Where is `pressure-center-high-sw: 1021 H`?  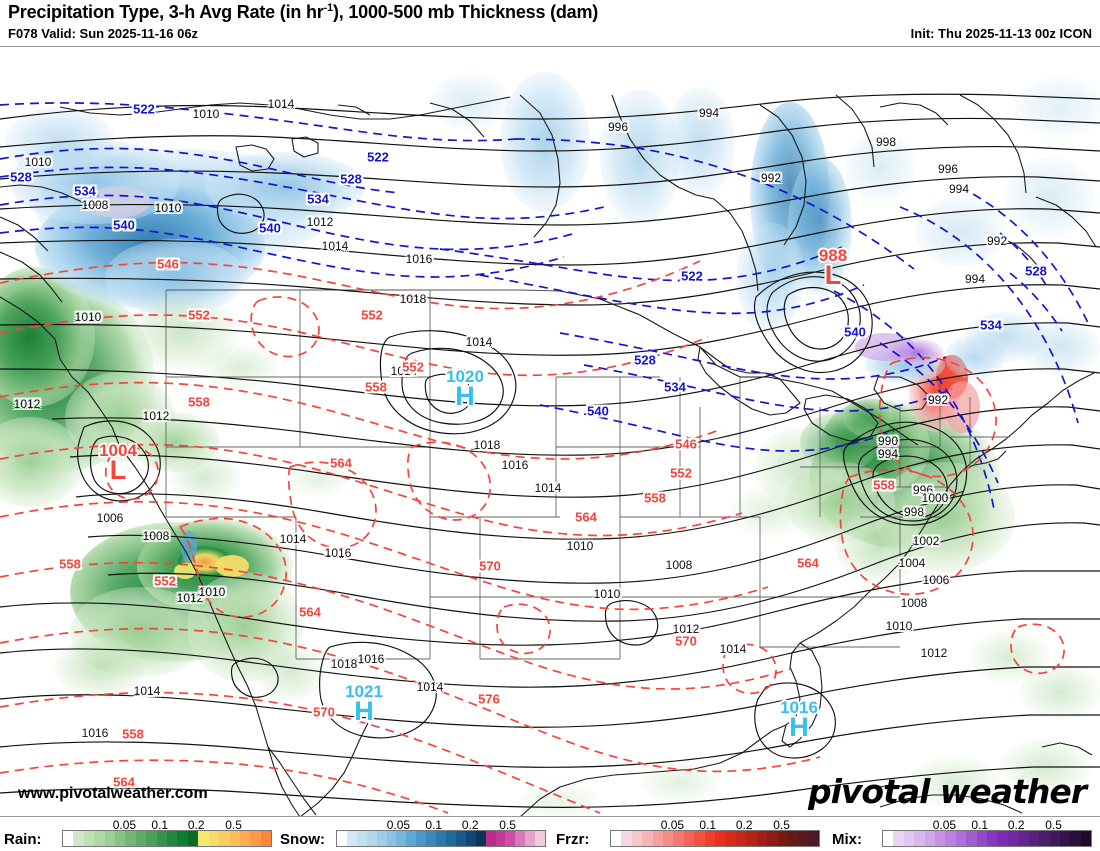 pressure-center-high-sw: 1021 H is located at coordinates (364, 704).